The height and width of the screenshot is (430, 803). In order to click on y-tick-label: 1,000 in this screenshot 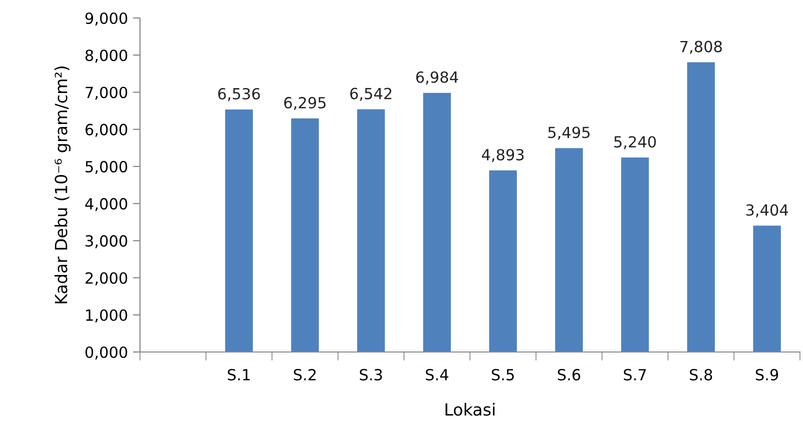, I will do `click(107, 315)`.